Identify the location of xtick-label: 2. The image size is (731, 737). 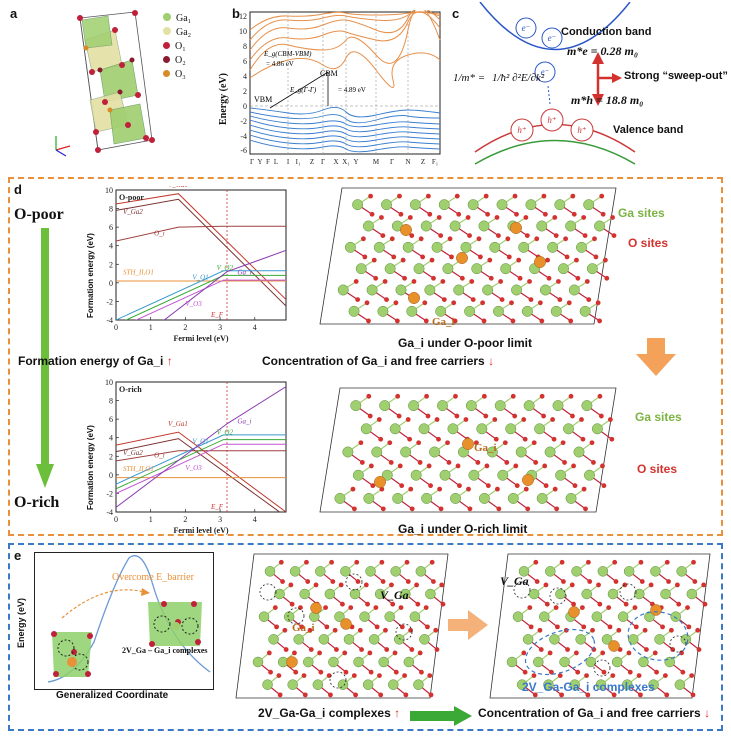
(185, 519).